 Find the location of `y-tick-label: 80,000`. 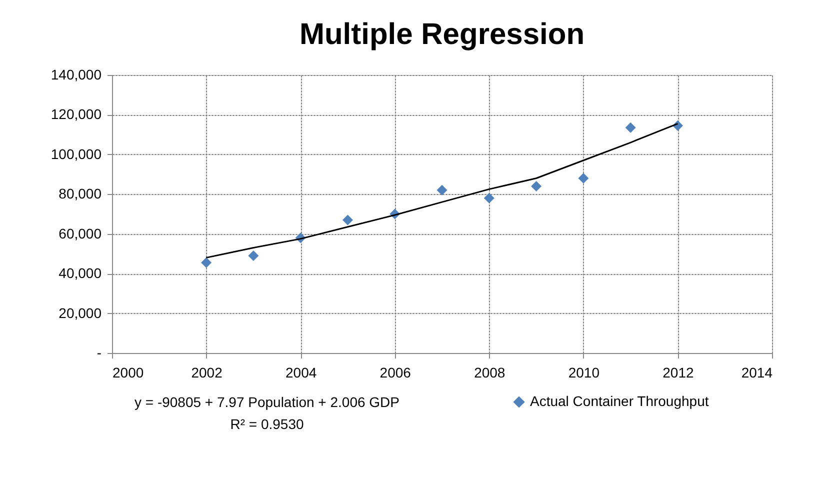

y-tick-label: 80,000 is located at coordinates (80, 194).